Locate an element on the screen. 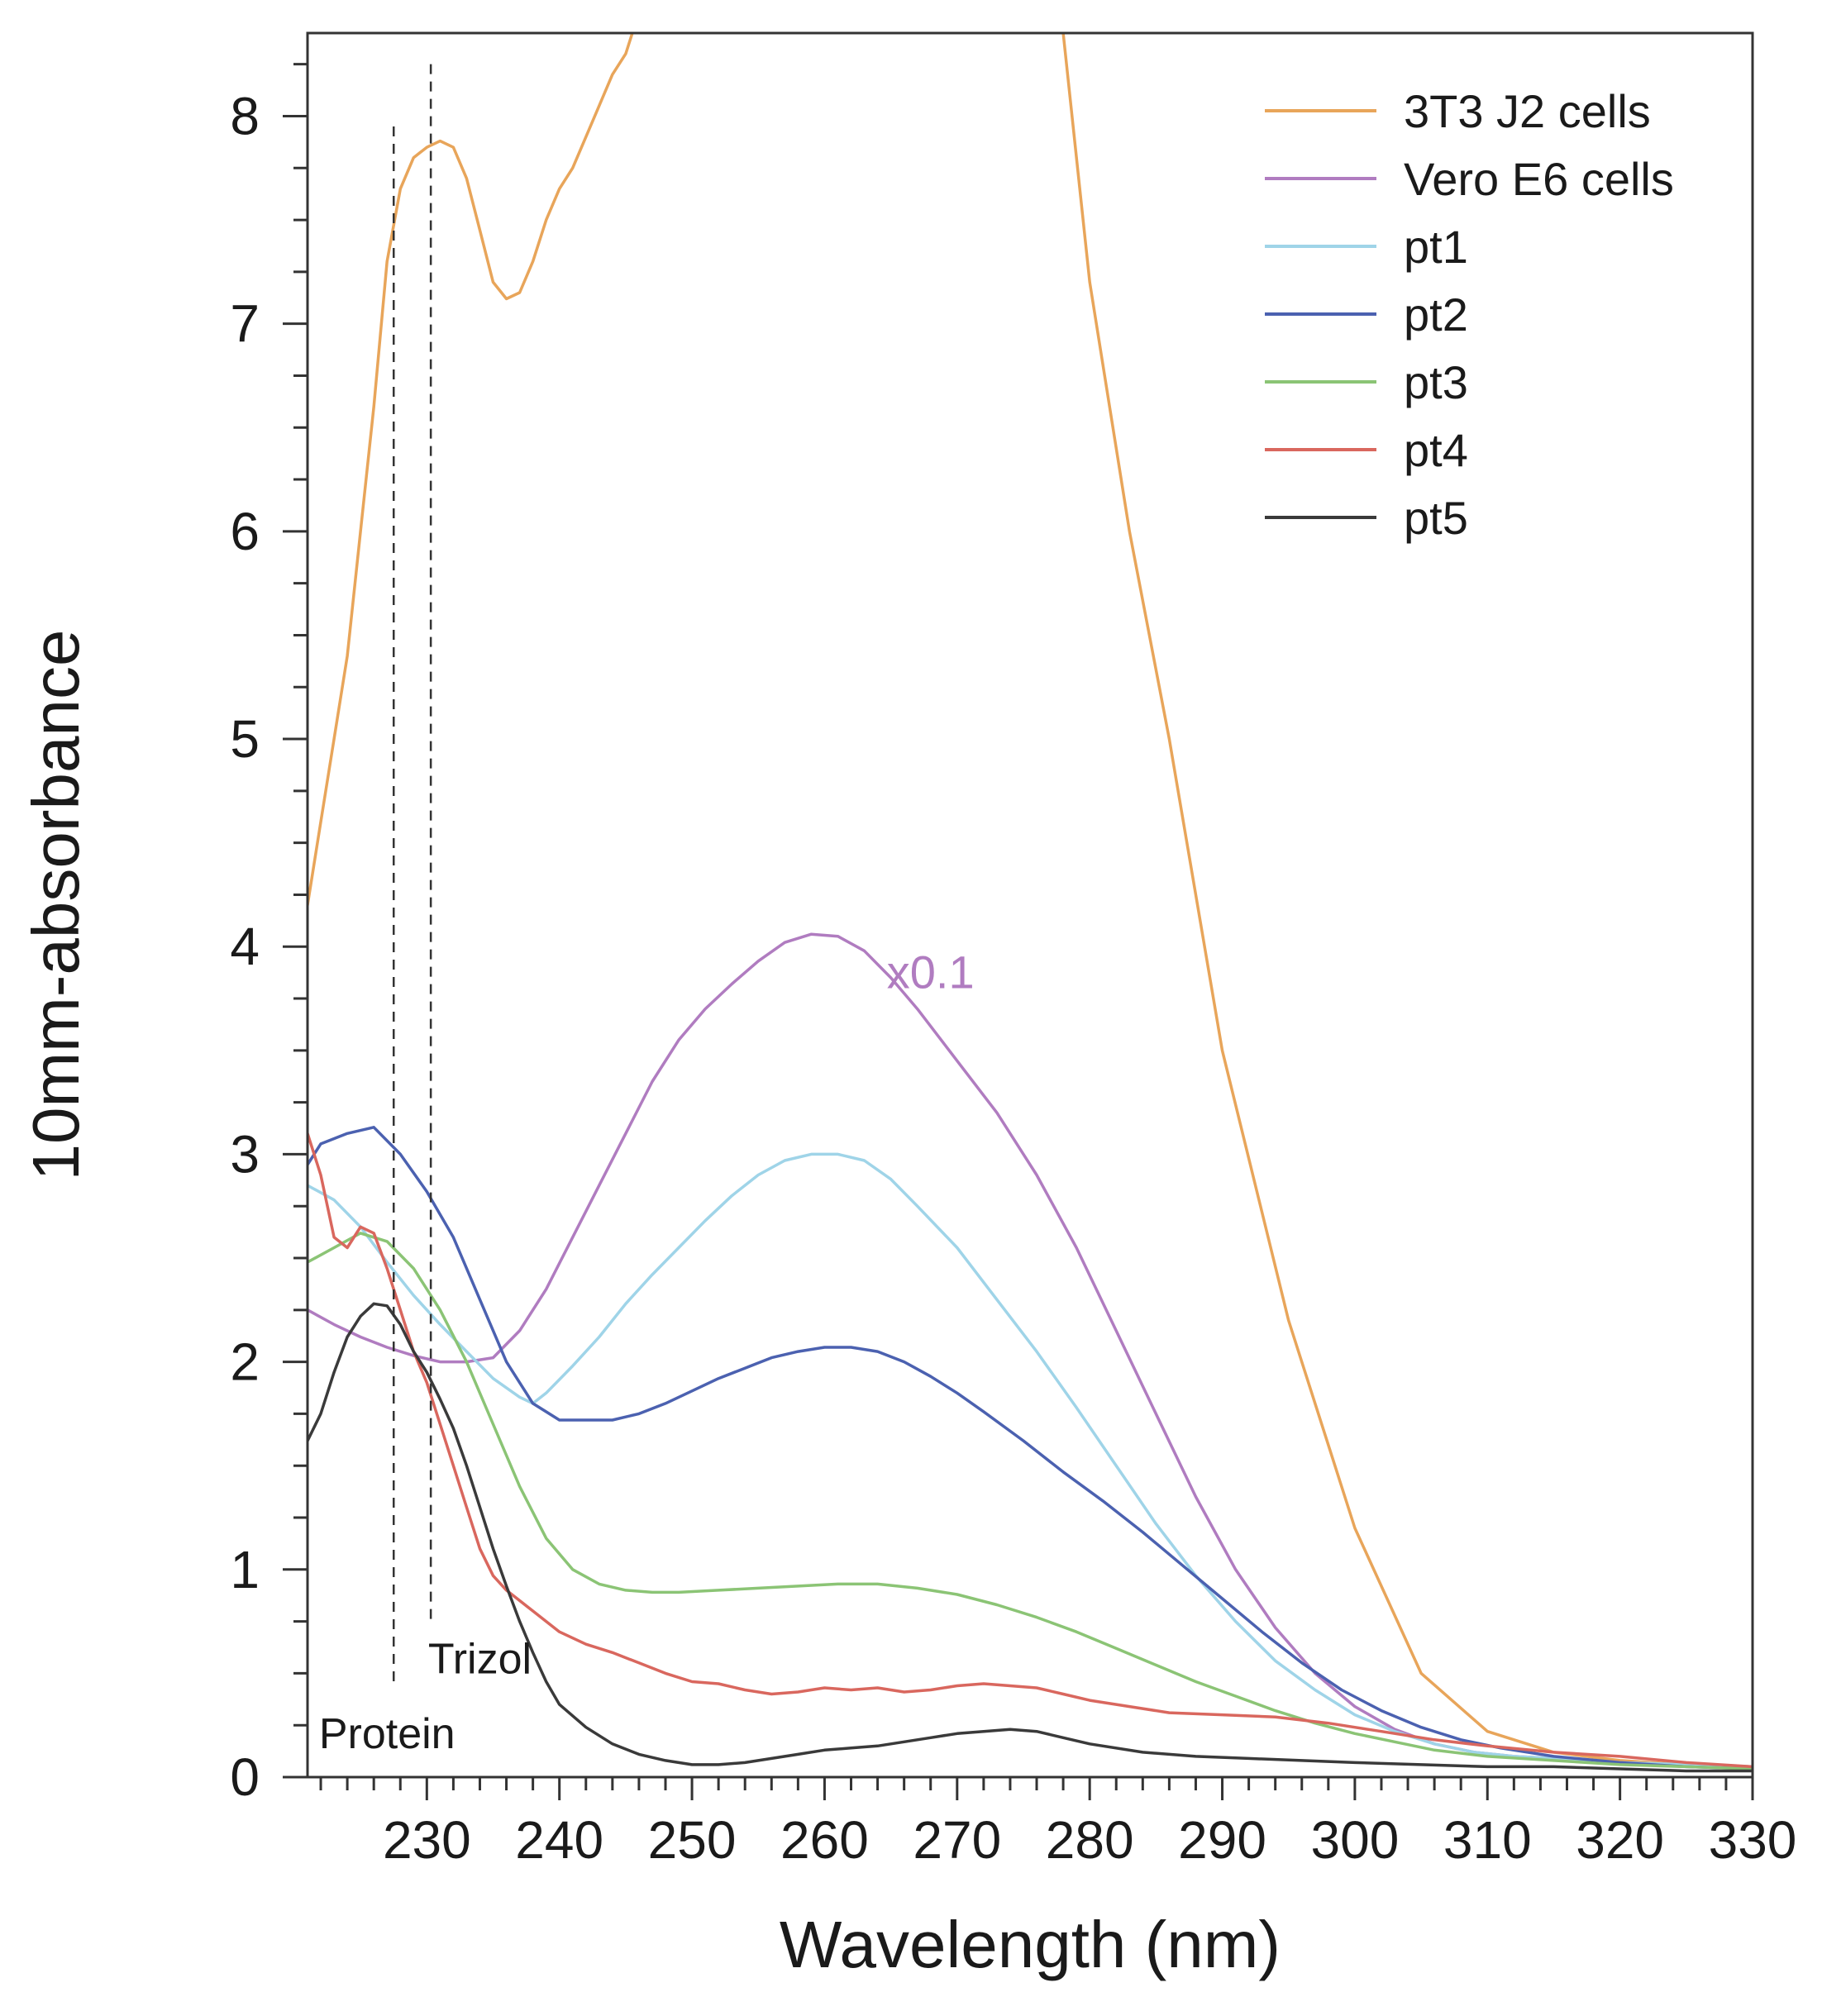  x-tick-label: 240 is located at coordinates (559, 1840).